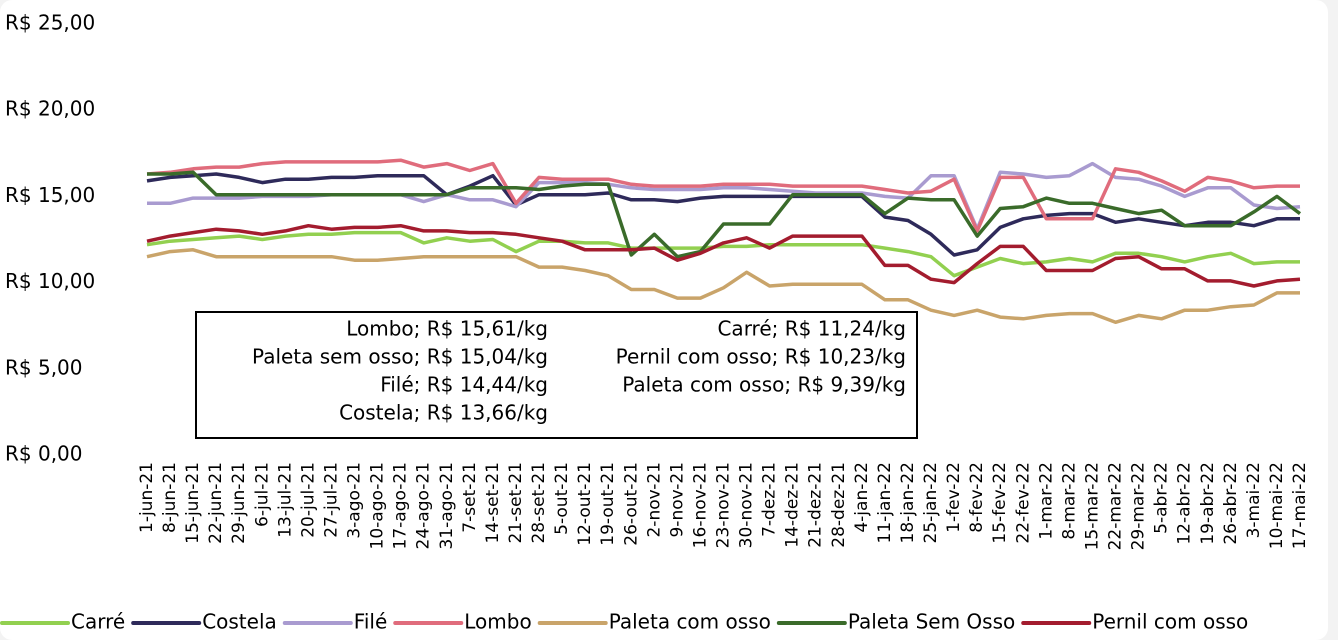 The image size is (1338, 640). Describe the element at coordinates (355, 500) in the screenshot. I see `x-tick-label: 3-ago-21` at that location.